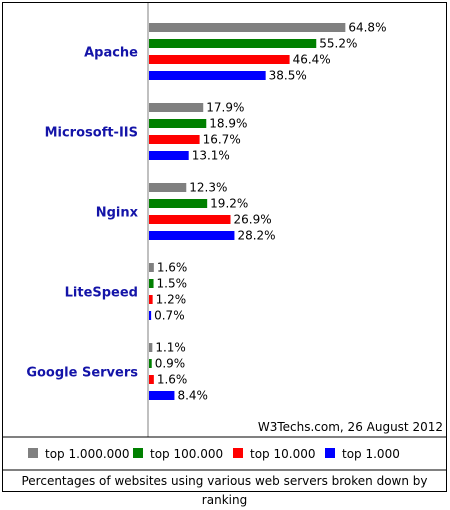 The width and height of the screenshot is (450, 510). What do you see at coordinates (367, 28) in the screenshot?
I see `data-label: 64.8%` at bounding box center [367, 28].